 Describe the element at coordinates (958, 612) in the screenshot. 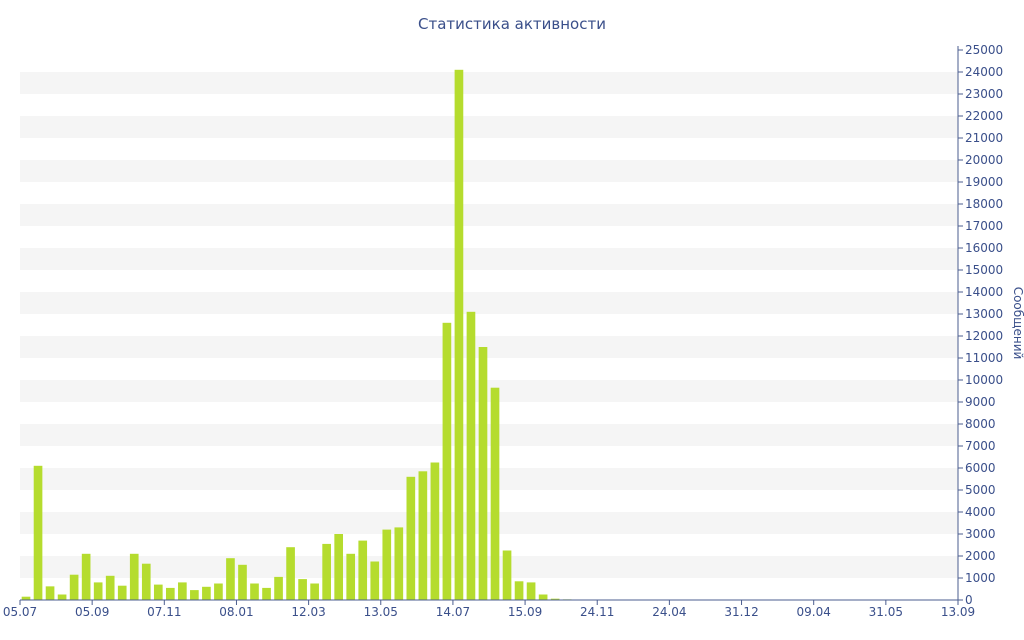

I see `x-tick-label: 13.09` at that location.